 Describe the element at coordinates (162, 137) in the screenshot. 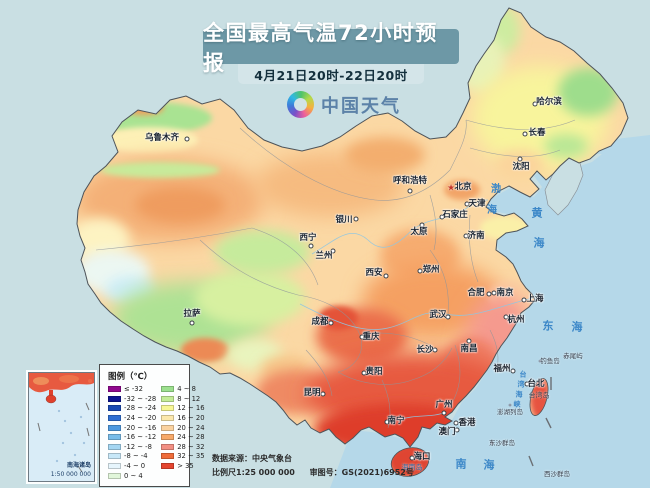

I see `city-label: 乌鲁木齐` at that location.